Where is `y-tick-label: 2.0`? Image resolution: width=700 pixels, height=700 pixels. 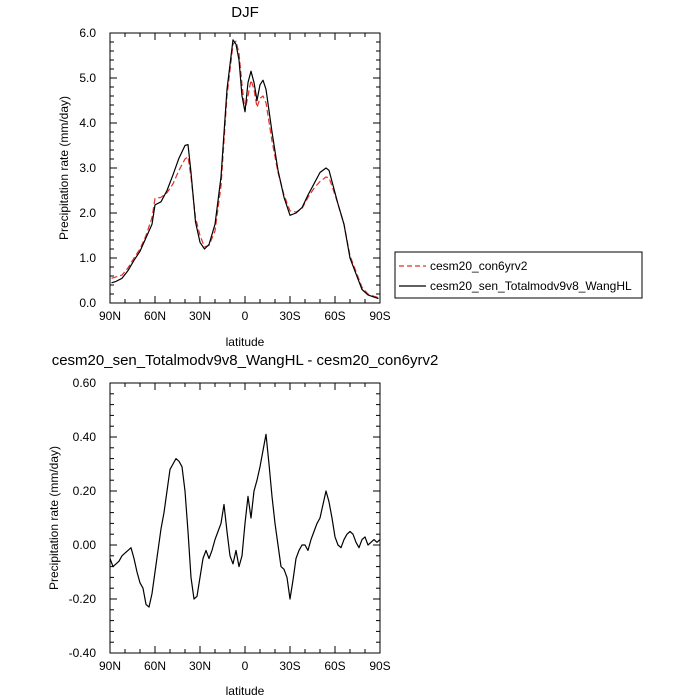 y-tick-label: 2.0 is located at coordinates (87, 213).